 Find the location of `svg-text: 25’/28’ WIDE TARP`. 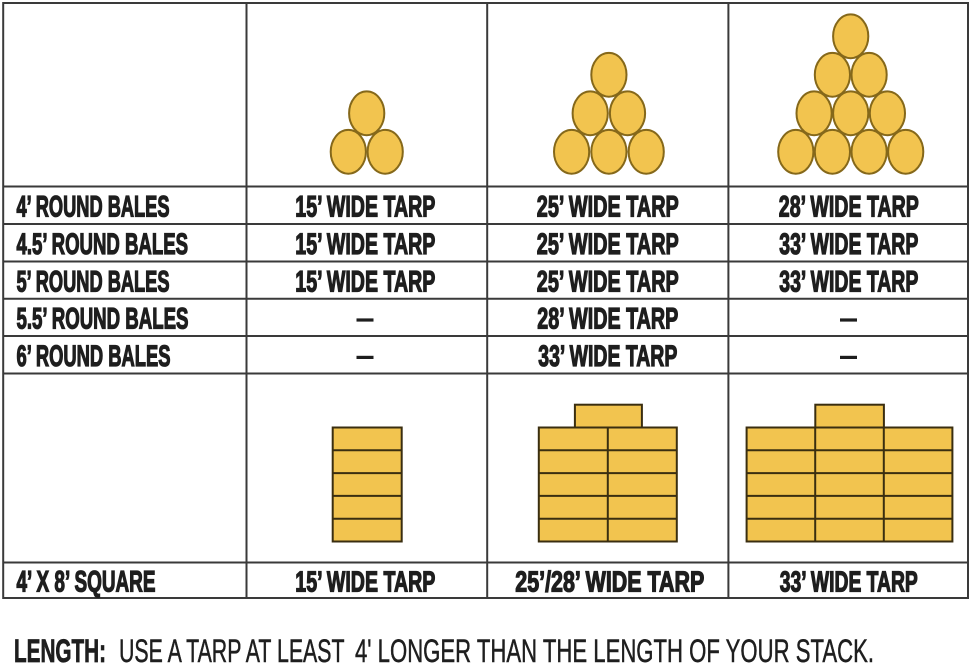

svg-text: 25’/28’ WIDE TARP is located at coordinates (609, 583).